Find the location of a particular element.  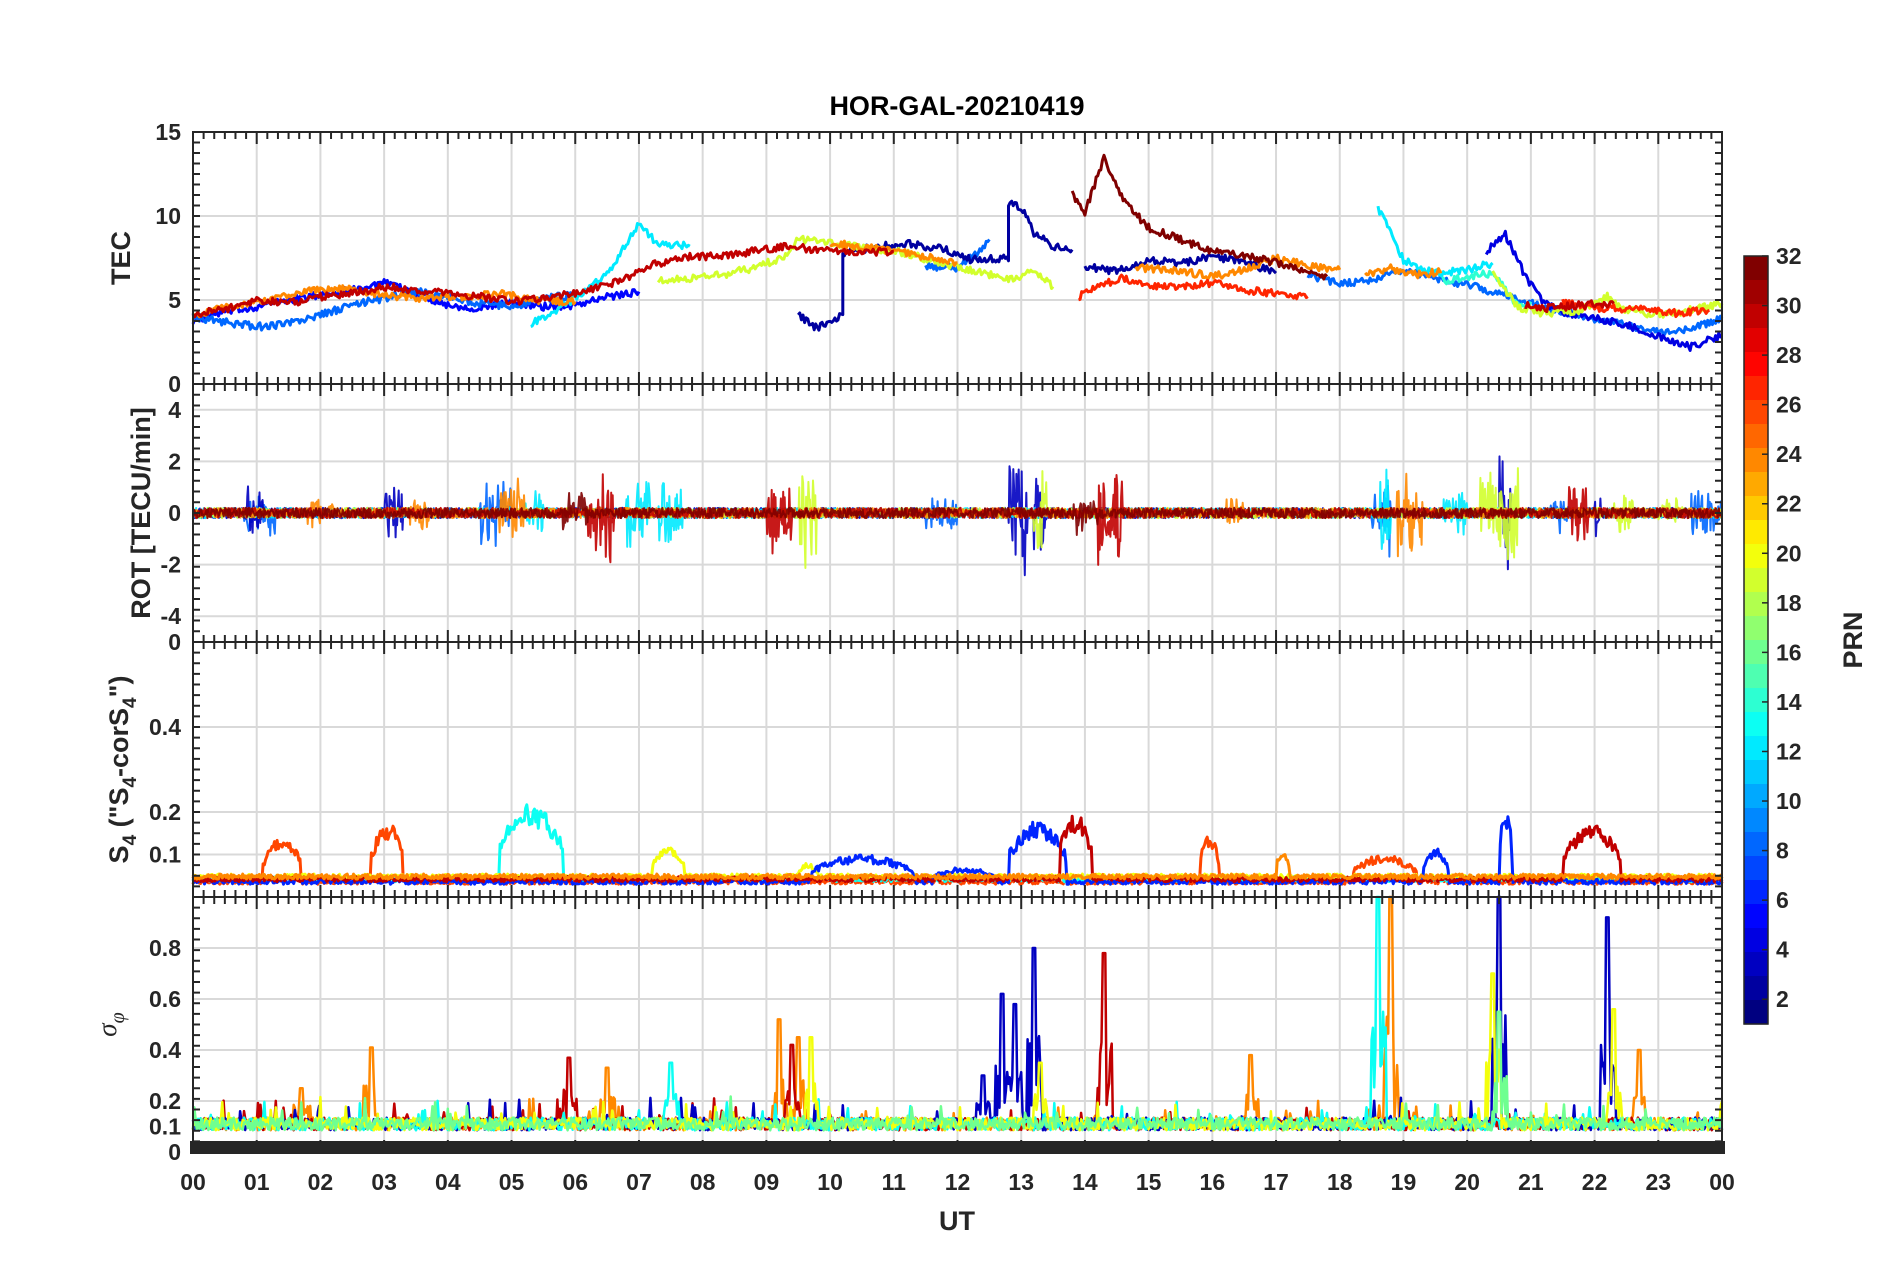

title-part: -corS is located at coordinates (119, 742).